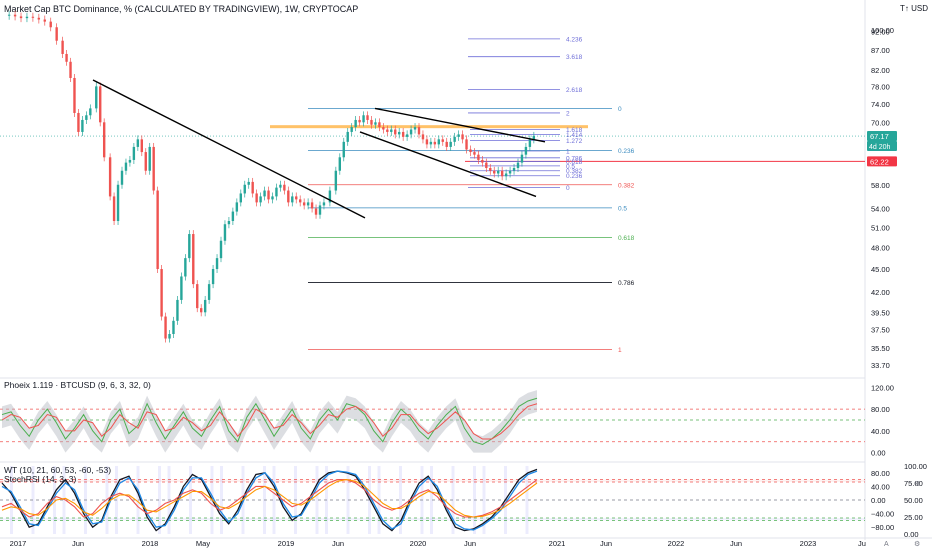 The height and width of the screenshot is (550, 932). I want to click on fib-level-label: 1.272, so click(574, 141).